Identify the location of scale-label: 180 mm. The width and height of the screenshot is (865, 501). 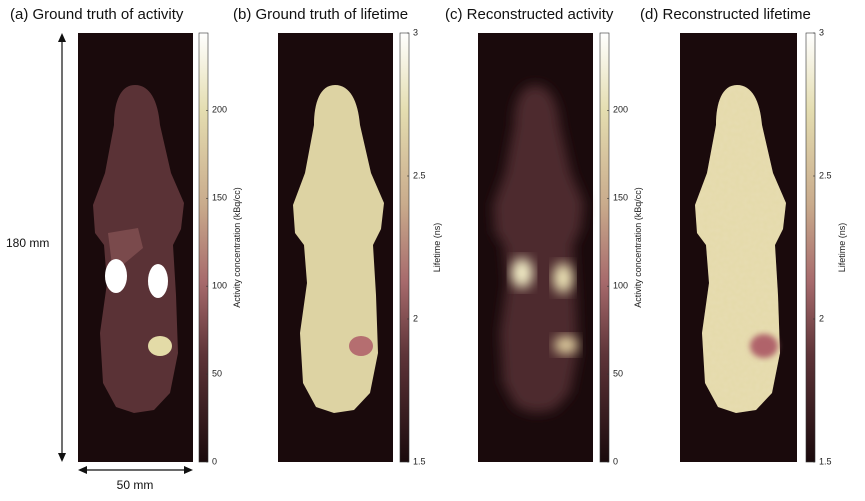
(27, 243).